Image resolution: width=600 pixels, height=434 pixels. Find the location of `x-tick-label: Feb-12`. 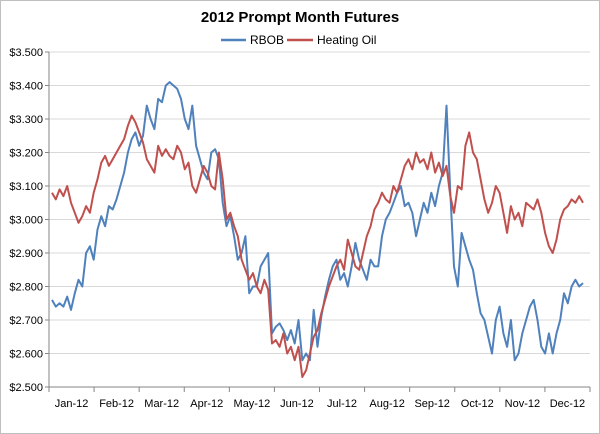

x-tick-label: Feb-12 is located at coordinates (116, 404).